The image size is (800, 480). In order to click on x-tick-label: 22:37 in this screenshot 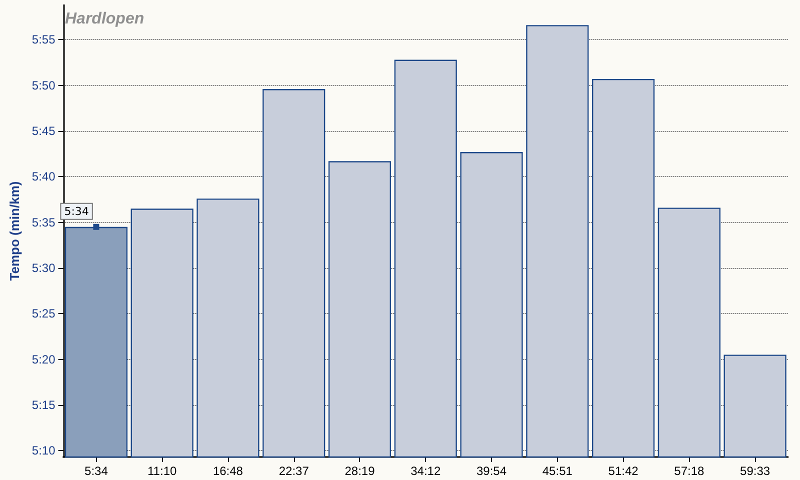, I will do `click(294, 471)`.